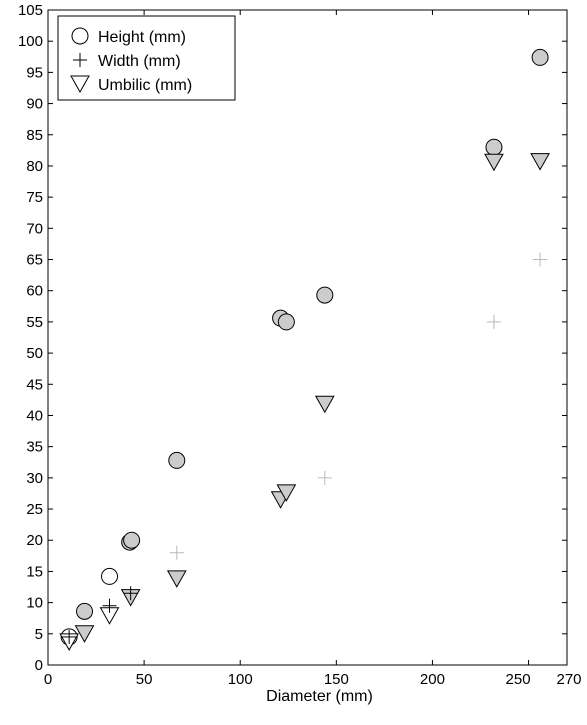 This screenshot has width=587, height=725. I want to click on x-tick-label: 50, so click(144, 679).